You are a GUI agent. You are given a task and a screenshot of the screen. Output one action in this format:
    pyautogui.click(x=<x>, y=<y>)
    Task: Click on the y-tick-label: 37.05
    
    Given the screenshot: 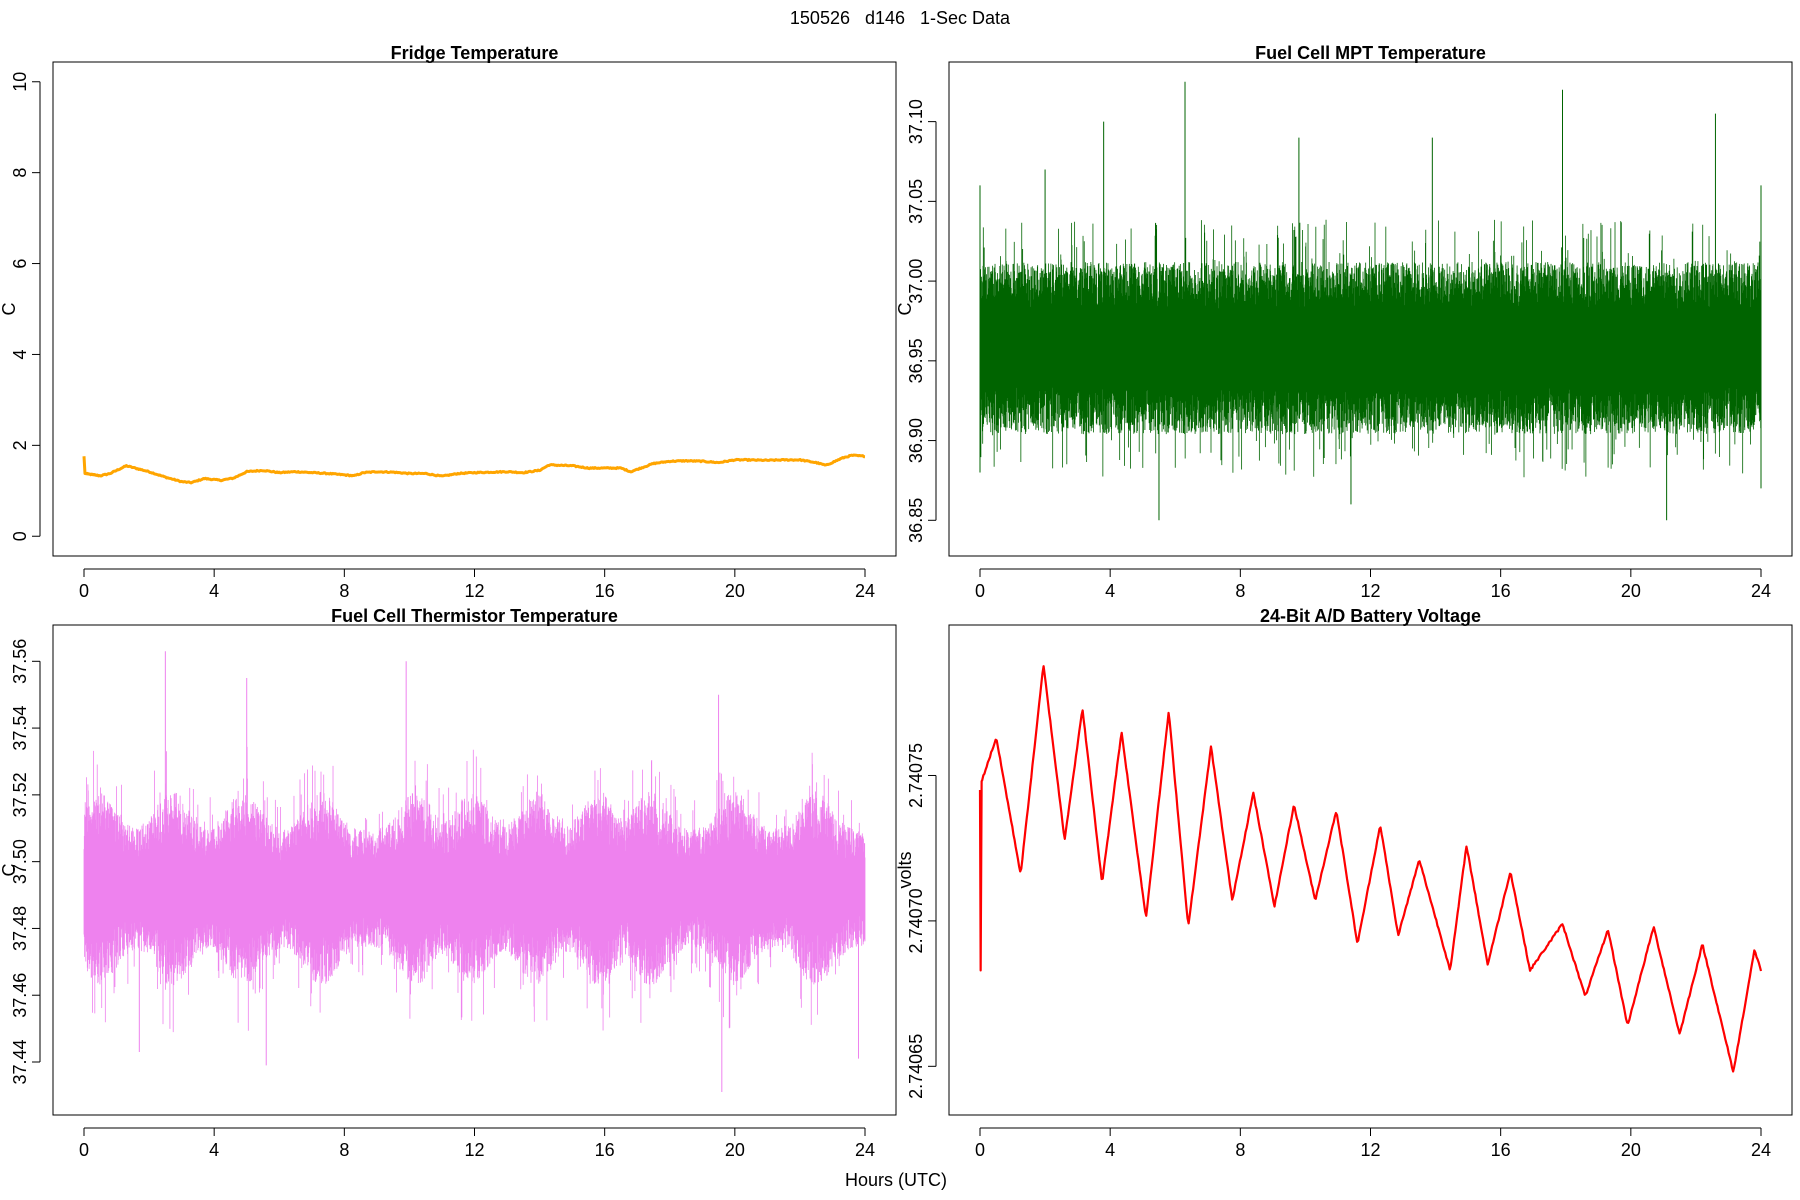 What is the action you would take?
    pyautogui.click(x=916, y=201)
    